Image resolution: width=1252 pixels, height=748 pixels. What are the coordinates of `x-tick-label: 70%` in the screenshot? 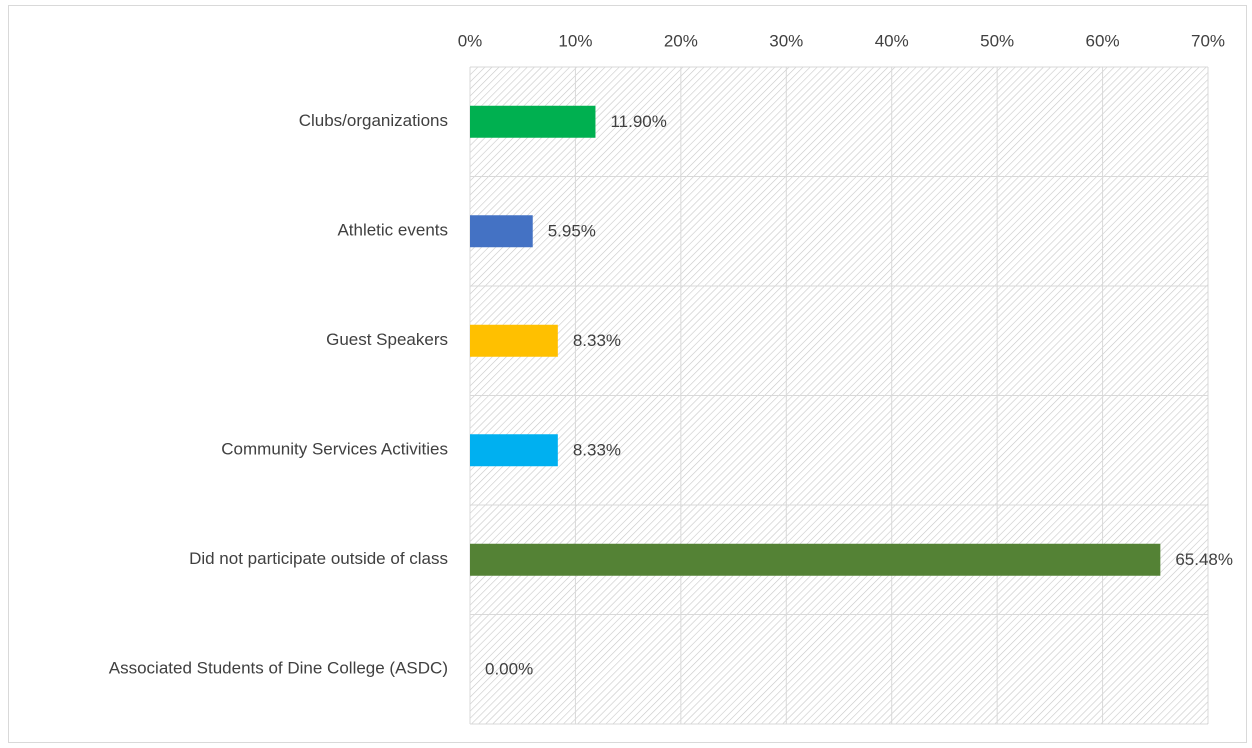 It's located at (1208, 40).